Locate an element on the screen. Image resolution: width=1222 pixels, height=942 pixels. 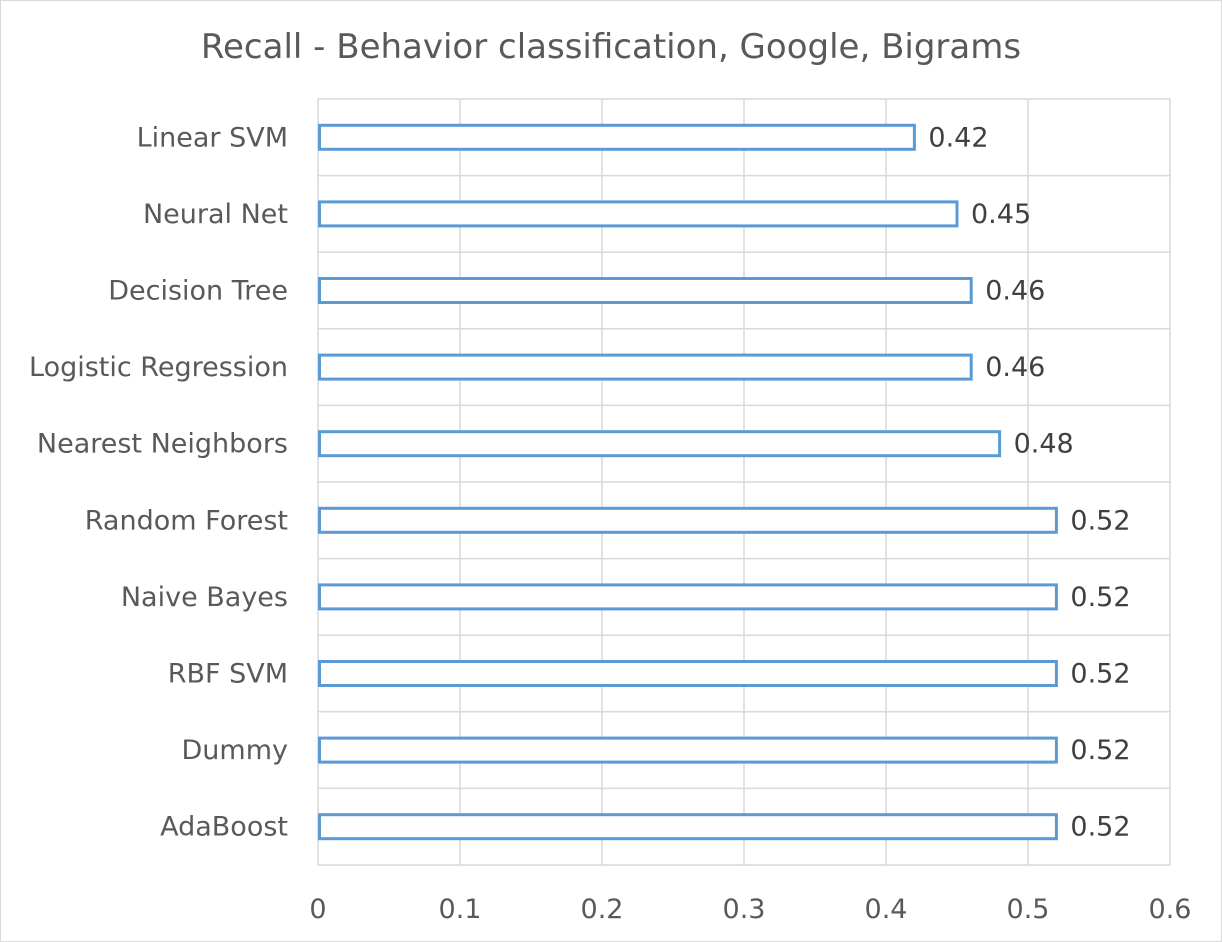
x-tick-label: 0.2 is located at coordinates (602, 909).